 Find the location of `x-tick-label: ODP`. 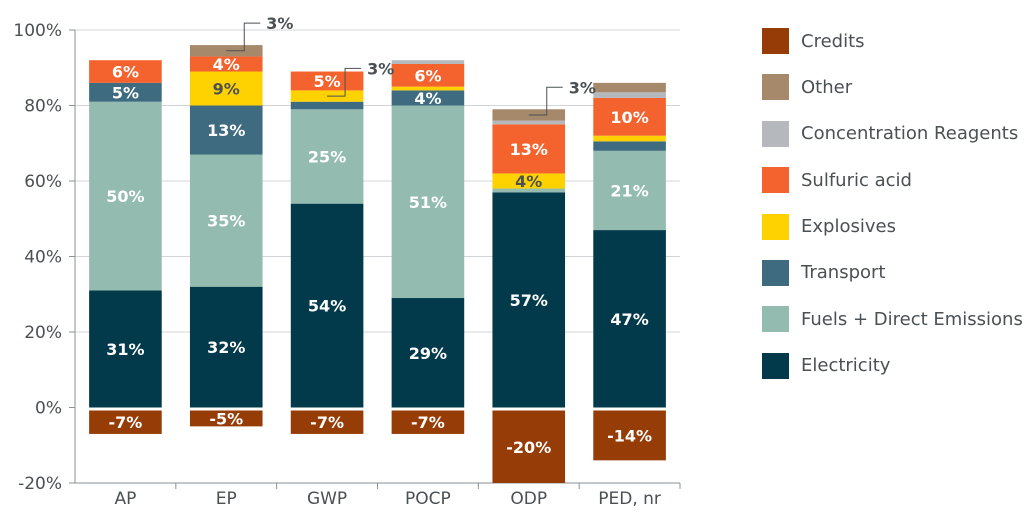

x-tick-label: ODP is located at coordinates (528, 499).